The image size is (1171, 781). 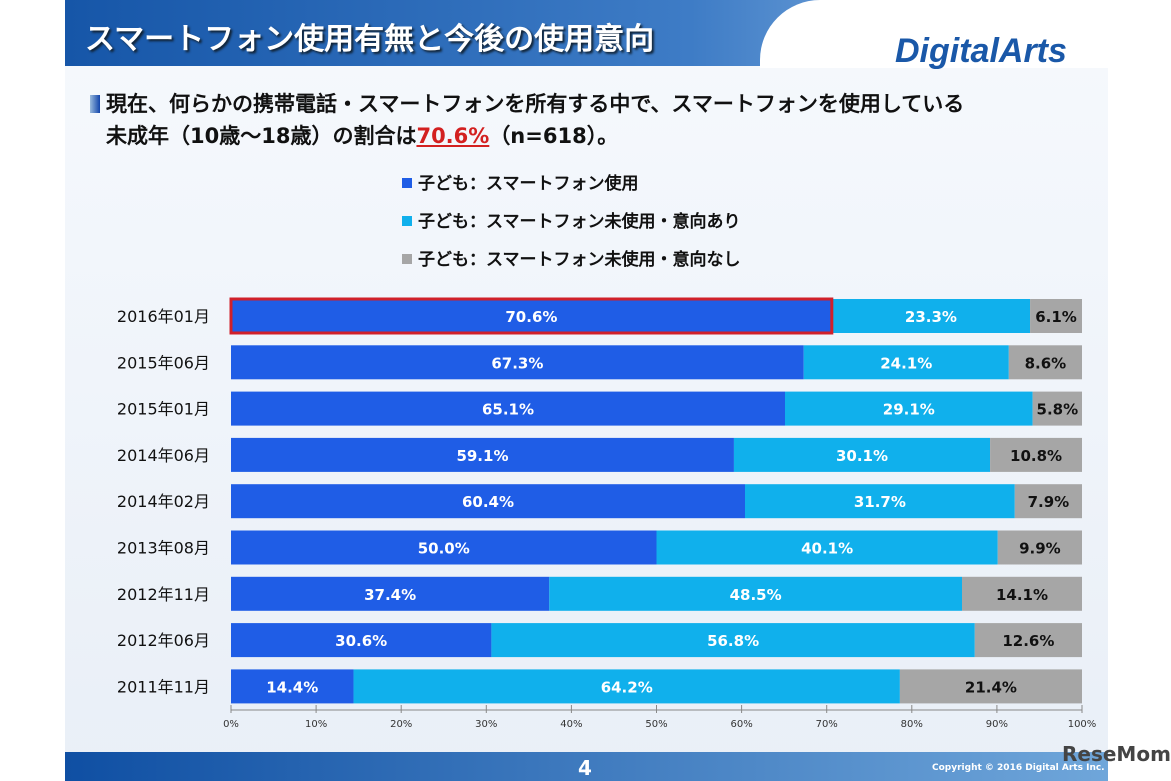 I want to click on legend-label: 子ども：スマートフォン使用, so click(x=528, y=183).